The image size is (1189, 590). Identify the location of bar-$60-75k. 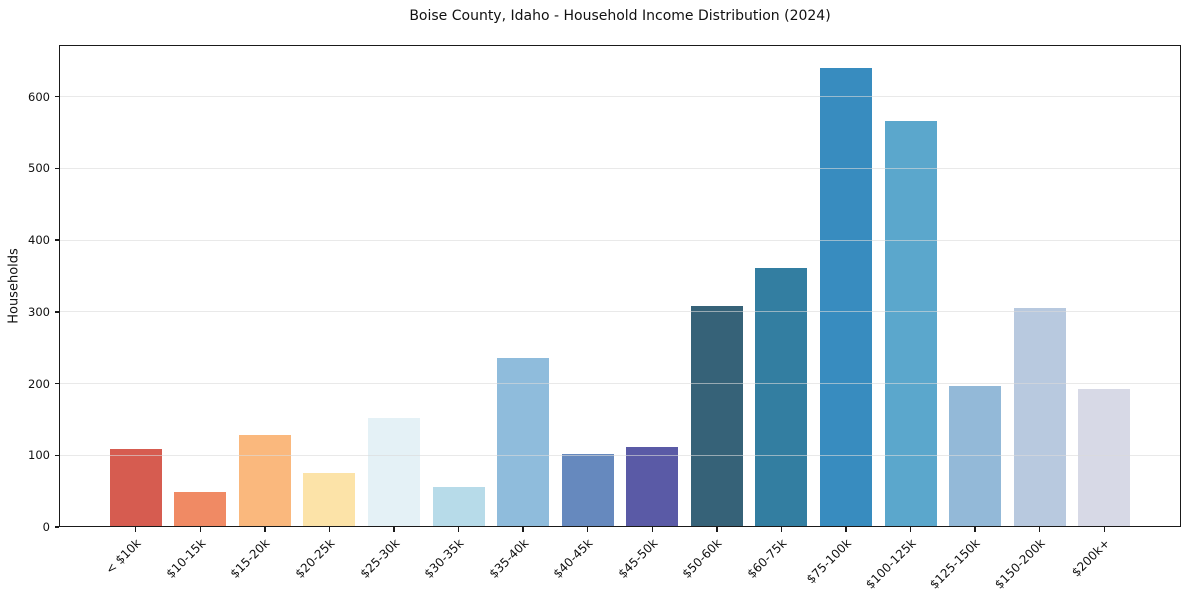
(781, 397).